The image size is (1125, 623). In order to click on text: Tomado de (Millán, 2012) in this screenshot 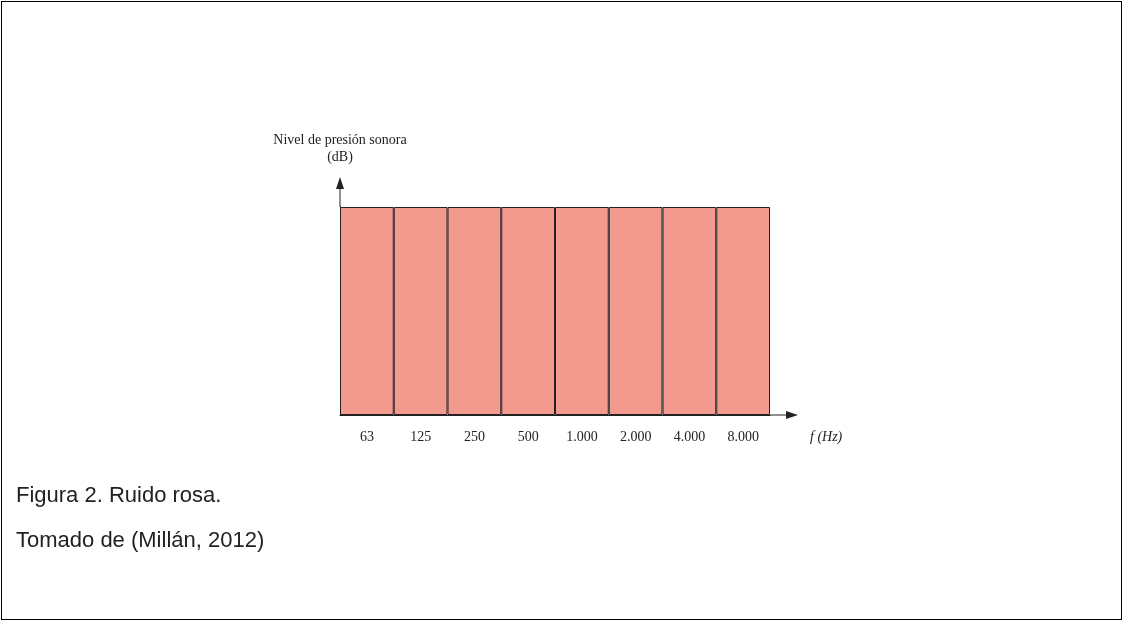, I will do `click(140, 540)`.